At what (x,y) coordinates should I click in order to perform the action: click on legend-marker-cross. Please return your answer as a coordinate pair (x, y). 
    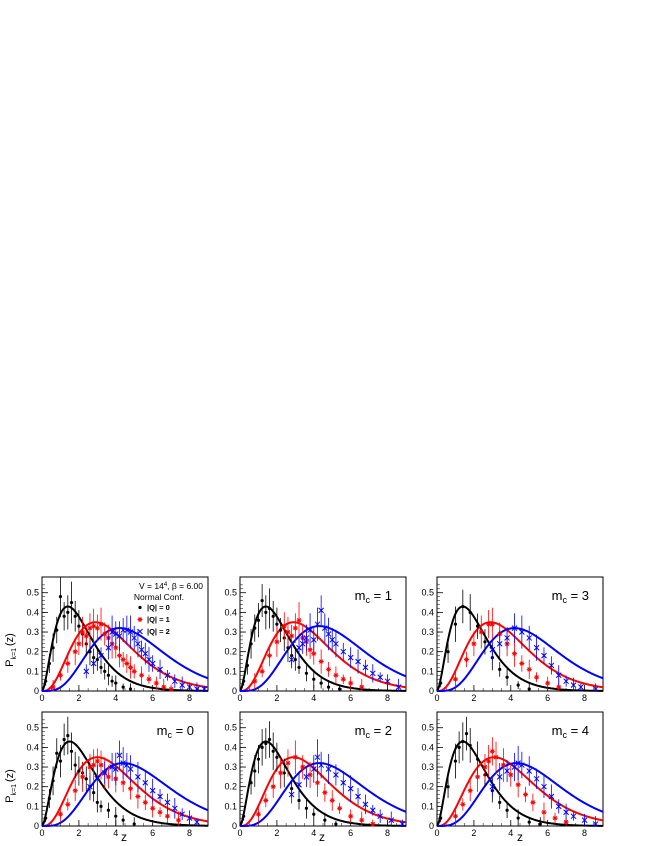
    Looking at the image, I should click on (140, 631).